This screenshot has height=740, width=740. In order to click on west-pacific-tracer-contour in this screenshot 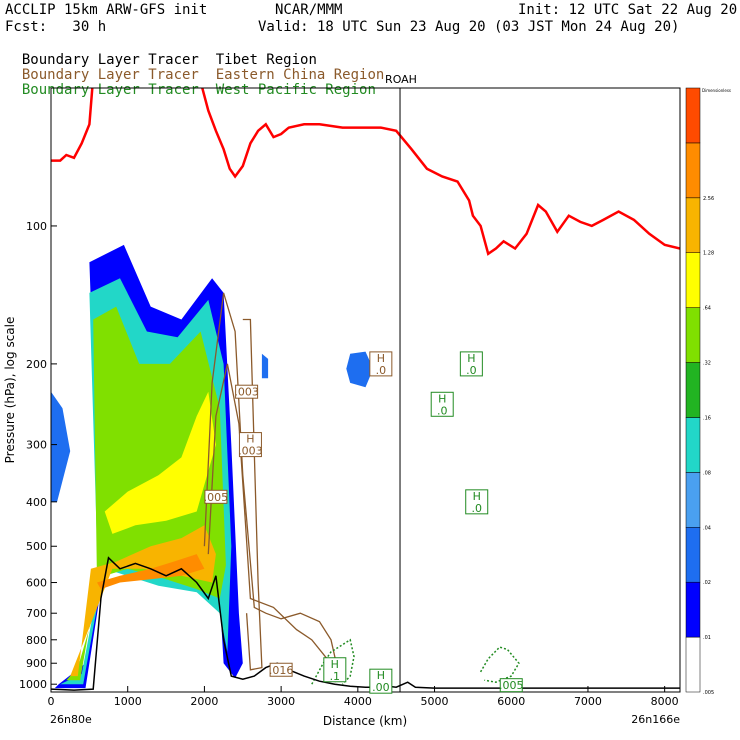, I will do `click(499, 664)`.